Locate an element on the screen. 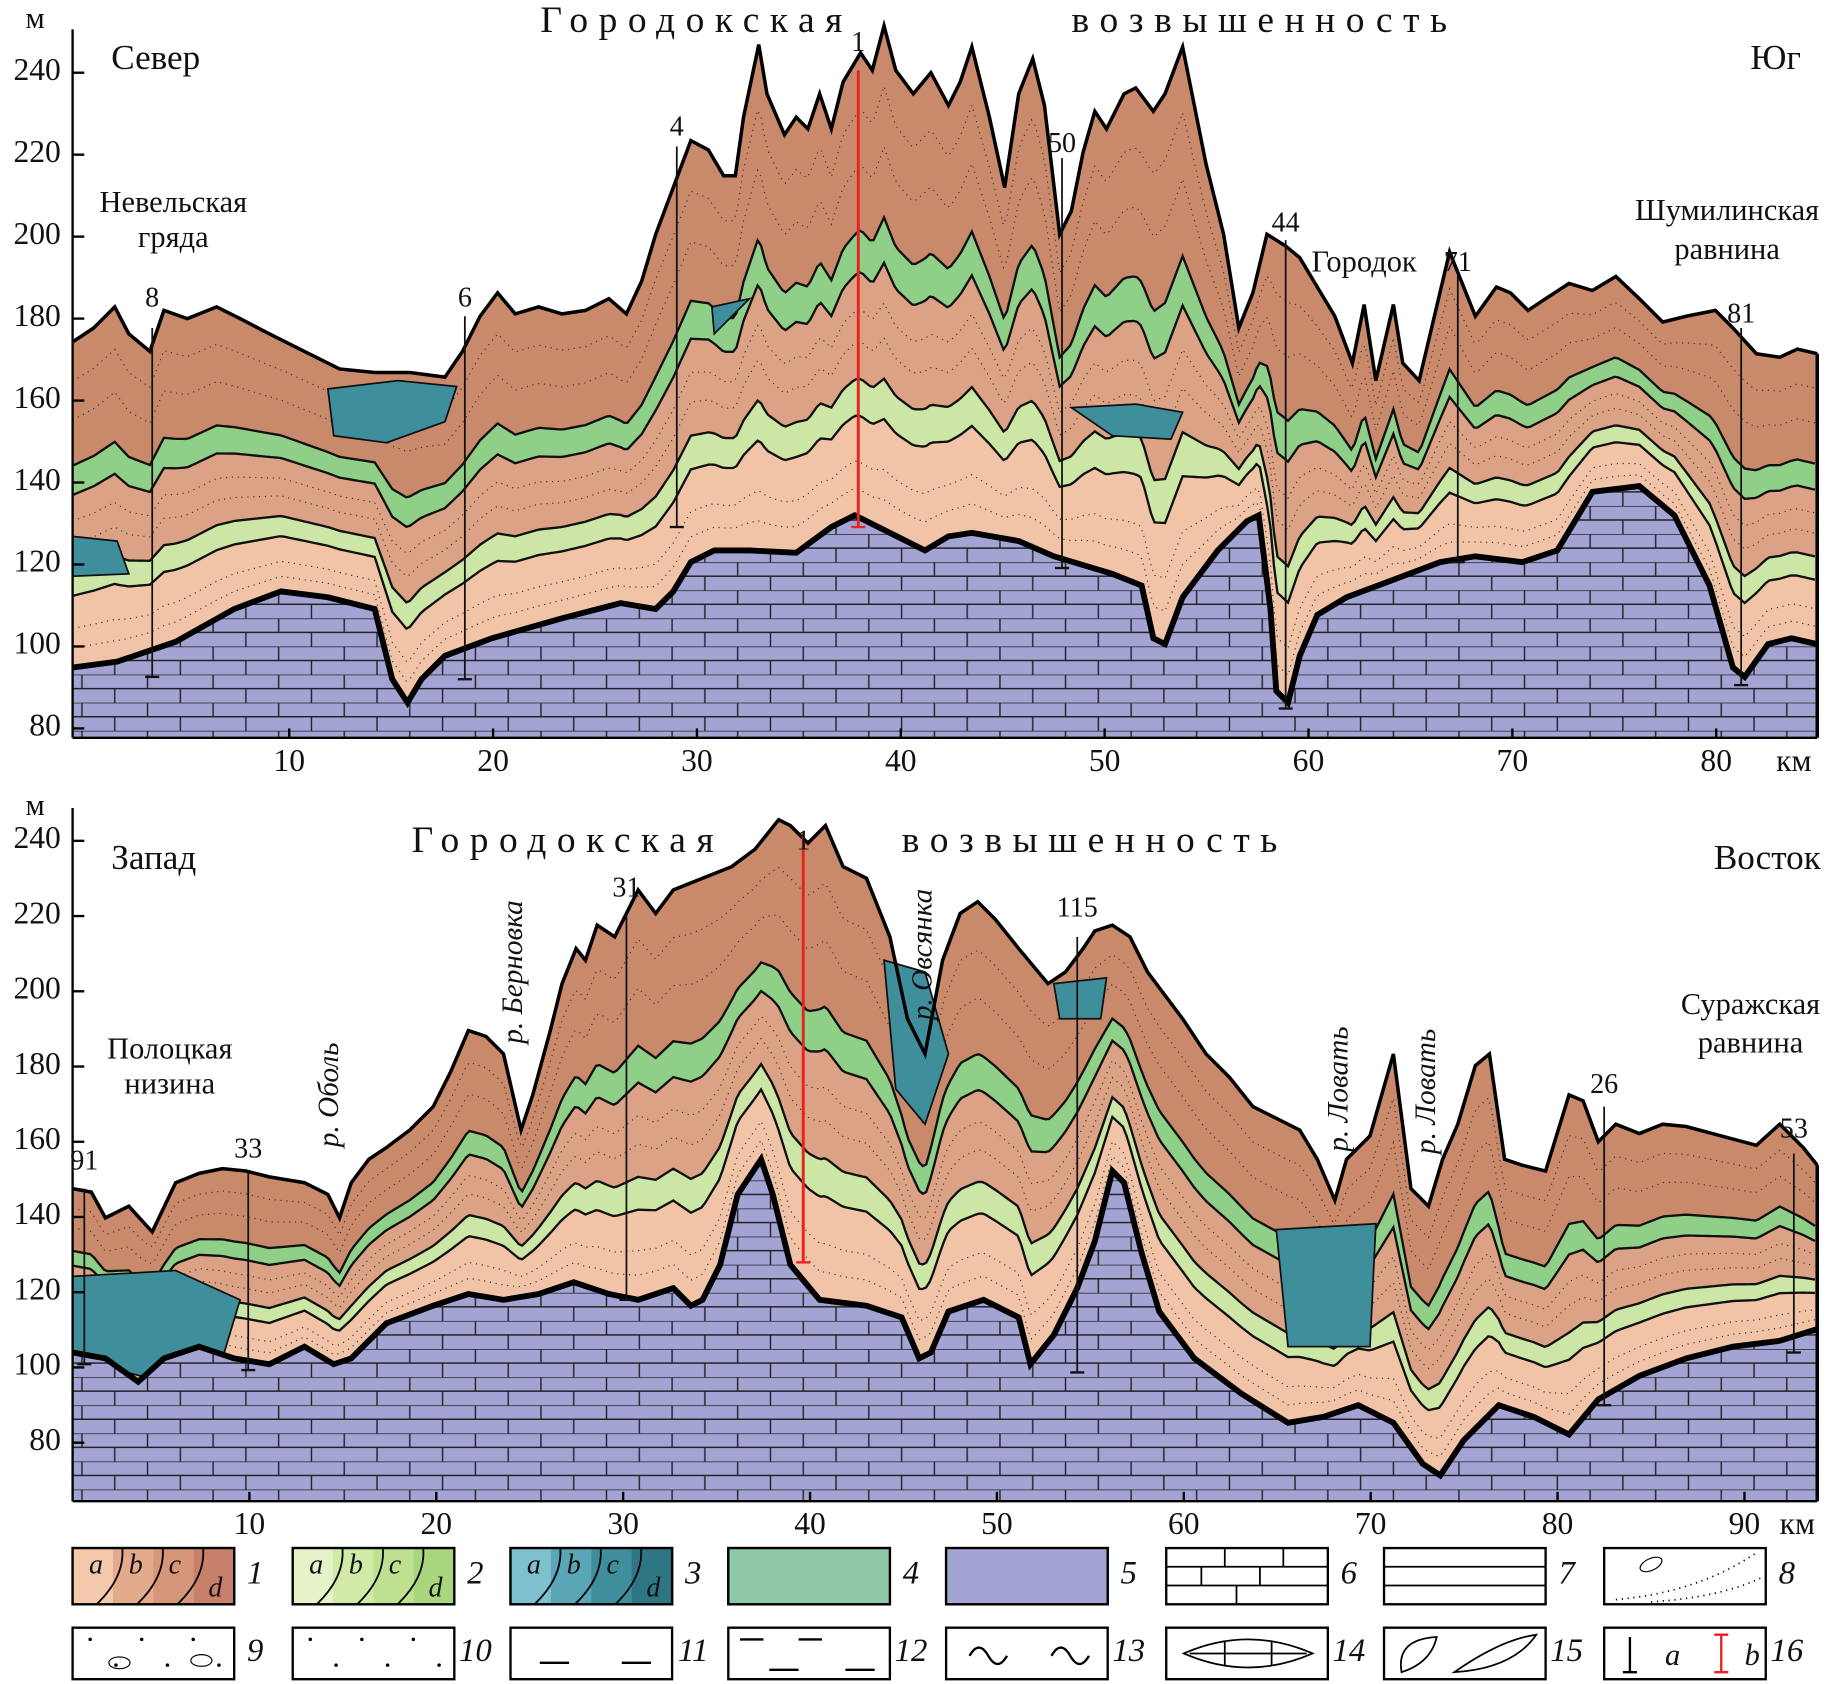 The width and height of the screenshot is (1836, 1684). x-tick-label: 50 is located at coordinates (1105, 760).